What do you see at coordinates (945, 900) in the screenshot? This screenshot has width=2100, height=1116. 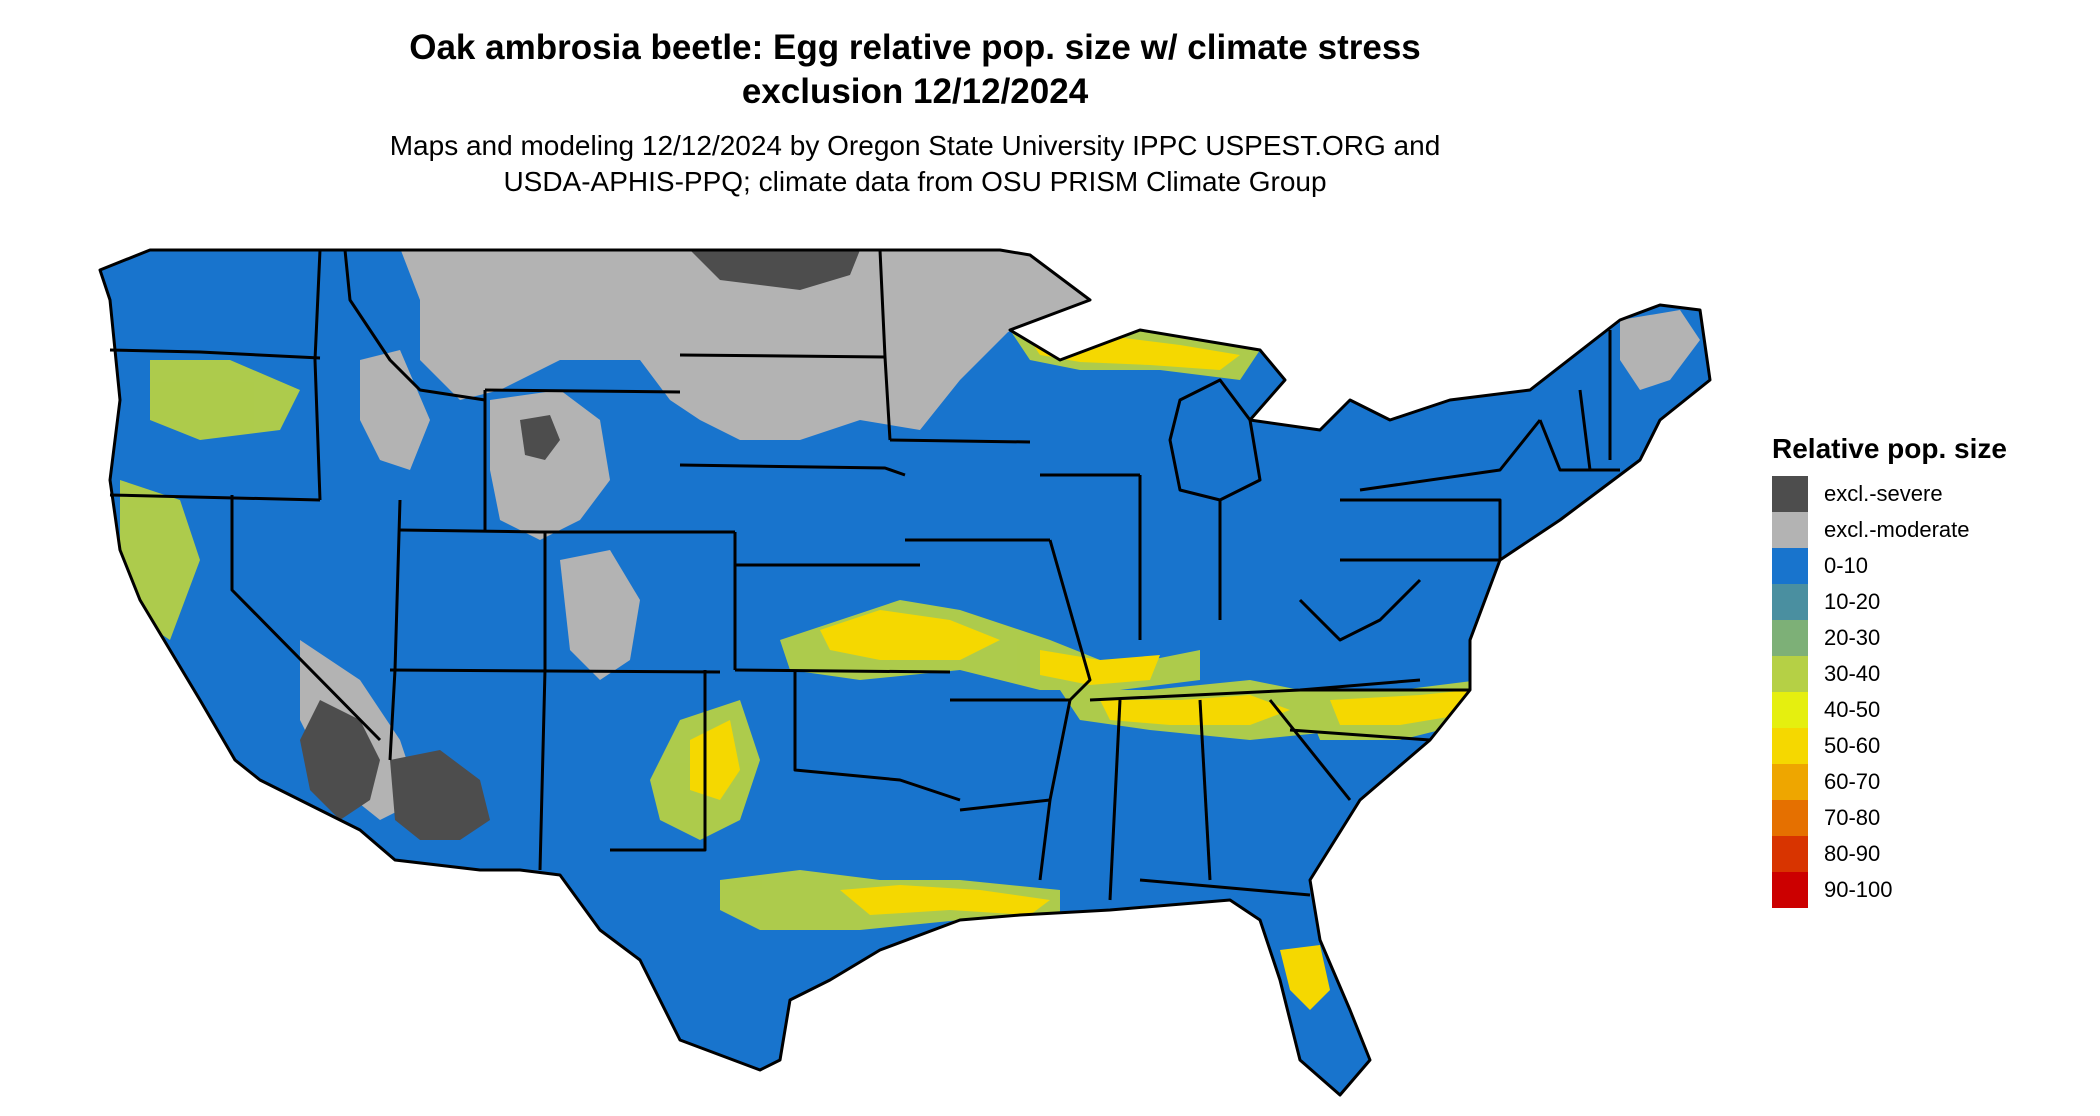 I see `gulf-high-band` at bounding box center [945, 900].